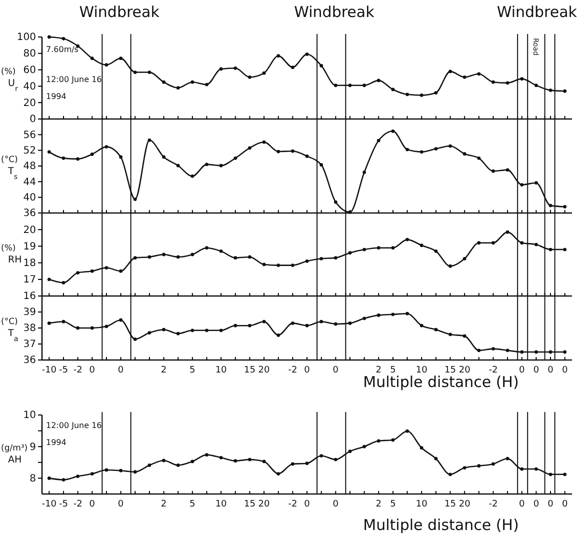 The width and height of the screenshot is (579, 539). I want to click on y-tick-label: 37, so click(29, 344).